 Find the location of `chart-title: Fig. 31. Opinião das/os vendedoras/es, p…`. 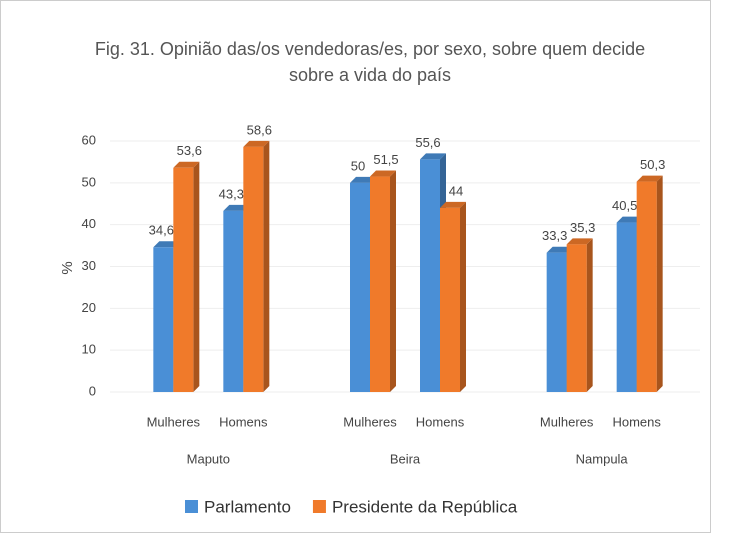

chart-title: Fig. 31. Opinião das/os vendedoras/es, p… is located at coordinates (370, 49).